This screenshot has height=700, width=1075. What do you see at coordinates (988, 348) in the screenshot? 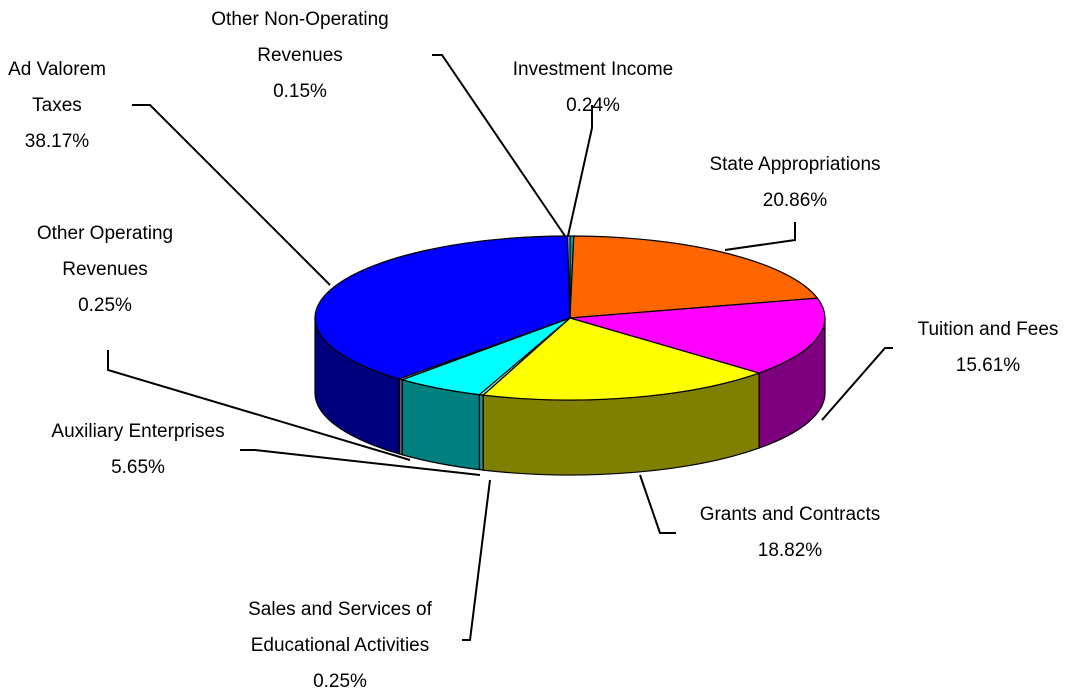
I see `slice-label: Tuition and Fees 15.61%` at bounding box center [988, 348].